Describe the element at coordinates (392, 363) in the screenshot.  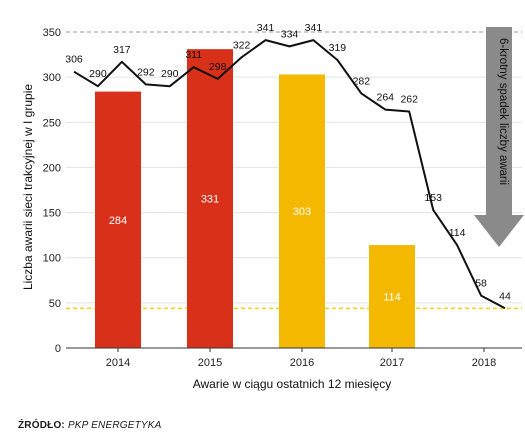
I see `x-tick-label: 2017` at that location.